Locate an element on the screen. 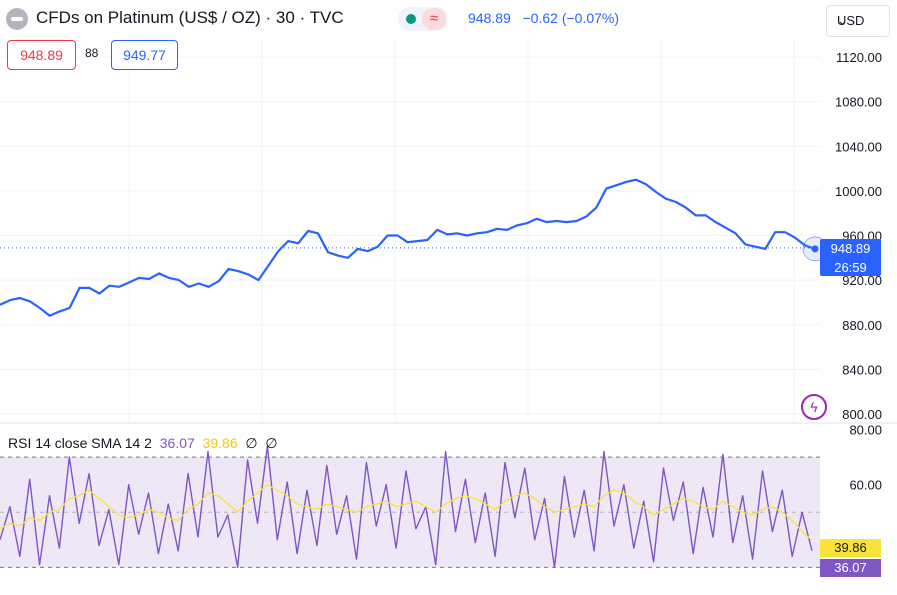  rsi-axis: 80.00 60.00 is located at coordinates (865, 458).